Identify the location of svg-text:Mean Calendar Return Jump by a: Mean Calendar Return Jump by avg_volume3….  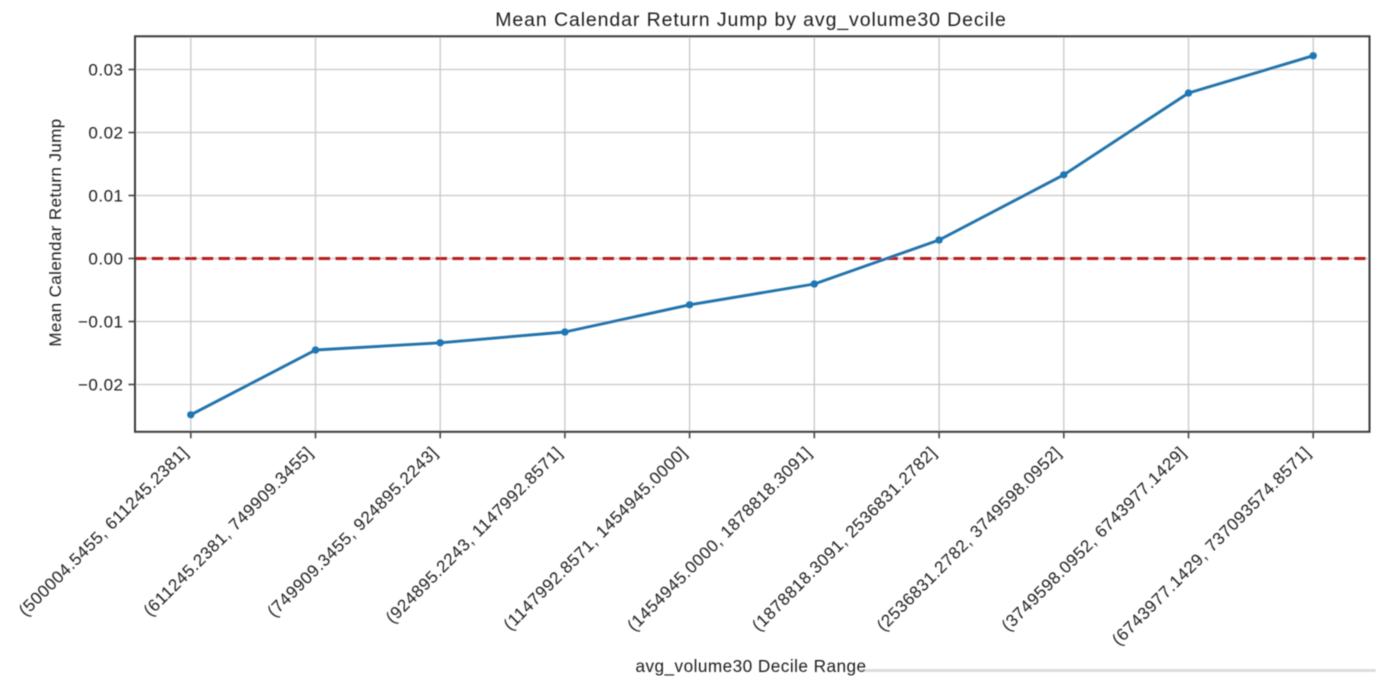
(750, 20).